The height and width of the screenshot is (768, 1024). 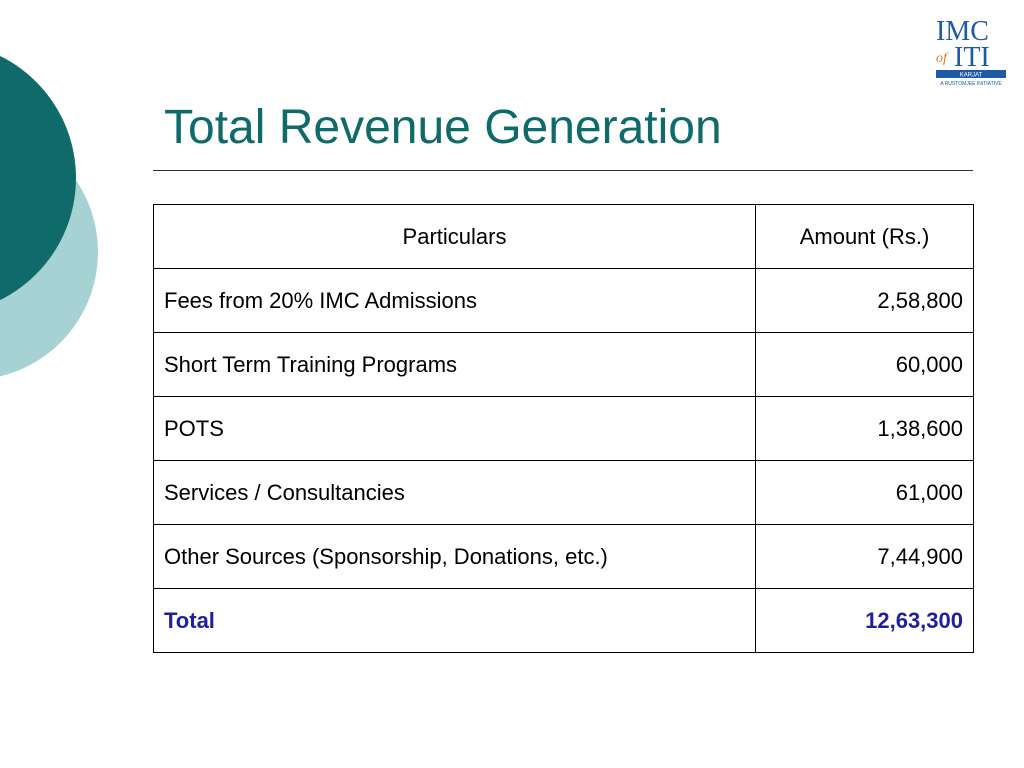 What do you see at coordinates (38, 178) in the screenshot?
I see `dark-teal-circle` at bounding box center [38, 178].